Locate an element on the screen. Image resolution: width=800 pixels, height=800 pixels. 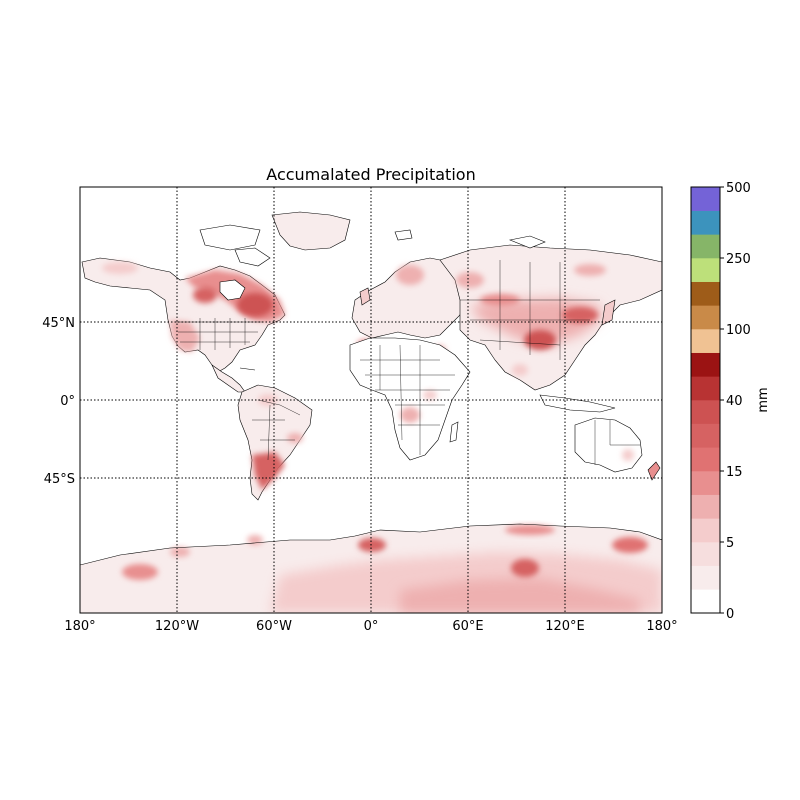
lon-label-120e: 120°E is located at coordinates (565, 626).